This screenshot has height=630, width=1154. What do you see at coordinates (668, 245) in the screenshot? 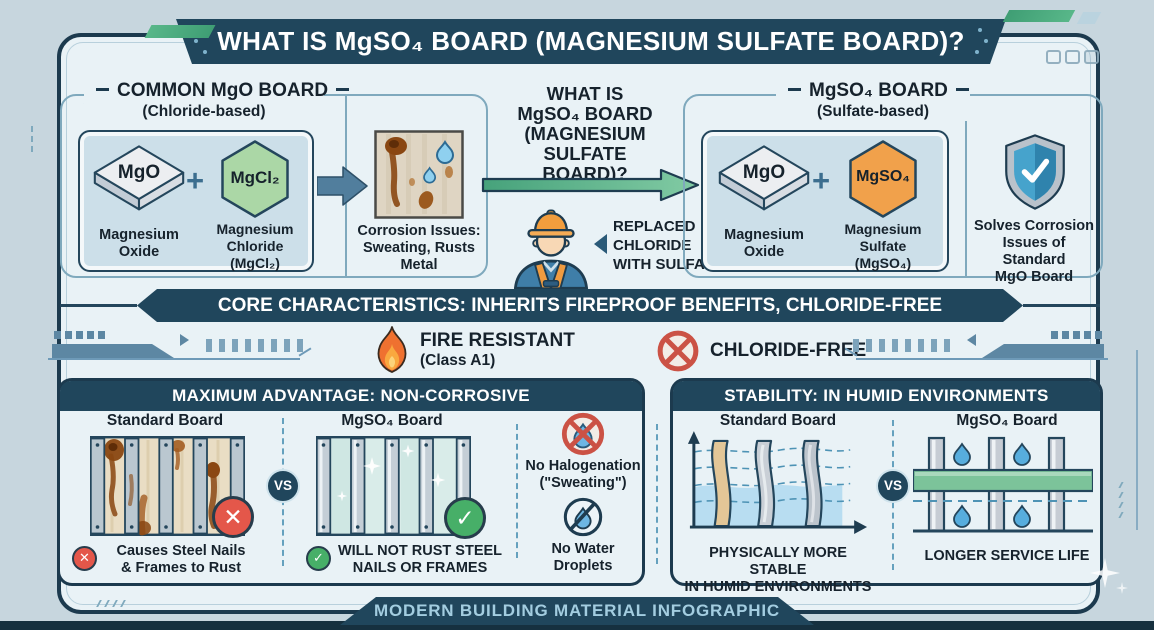
I see `replaced-text: REPLACED CHLORIDE WITH SULFATE` at bounding box center [668, 245].